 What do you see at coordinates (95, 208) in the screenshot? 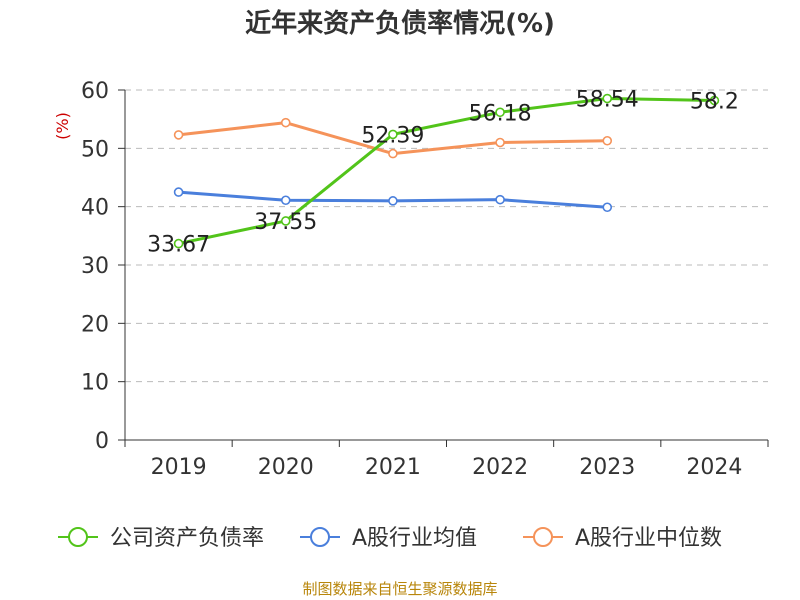
I see `y-tick-label: 40` at bounding box center [95, 208].